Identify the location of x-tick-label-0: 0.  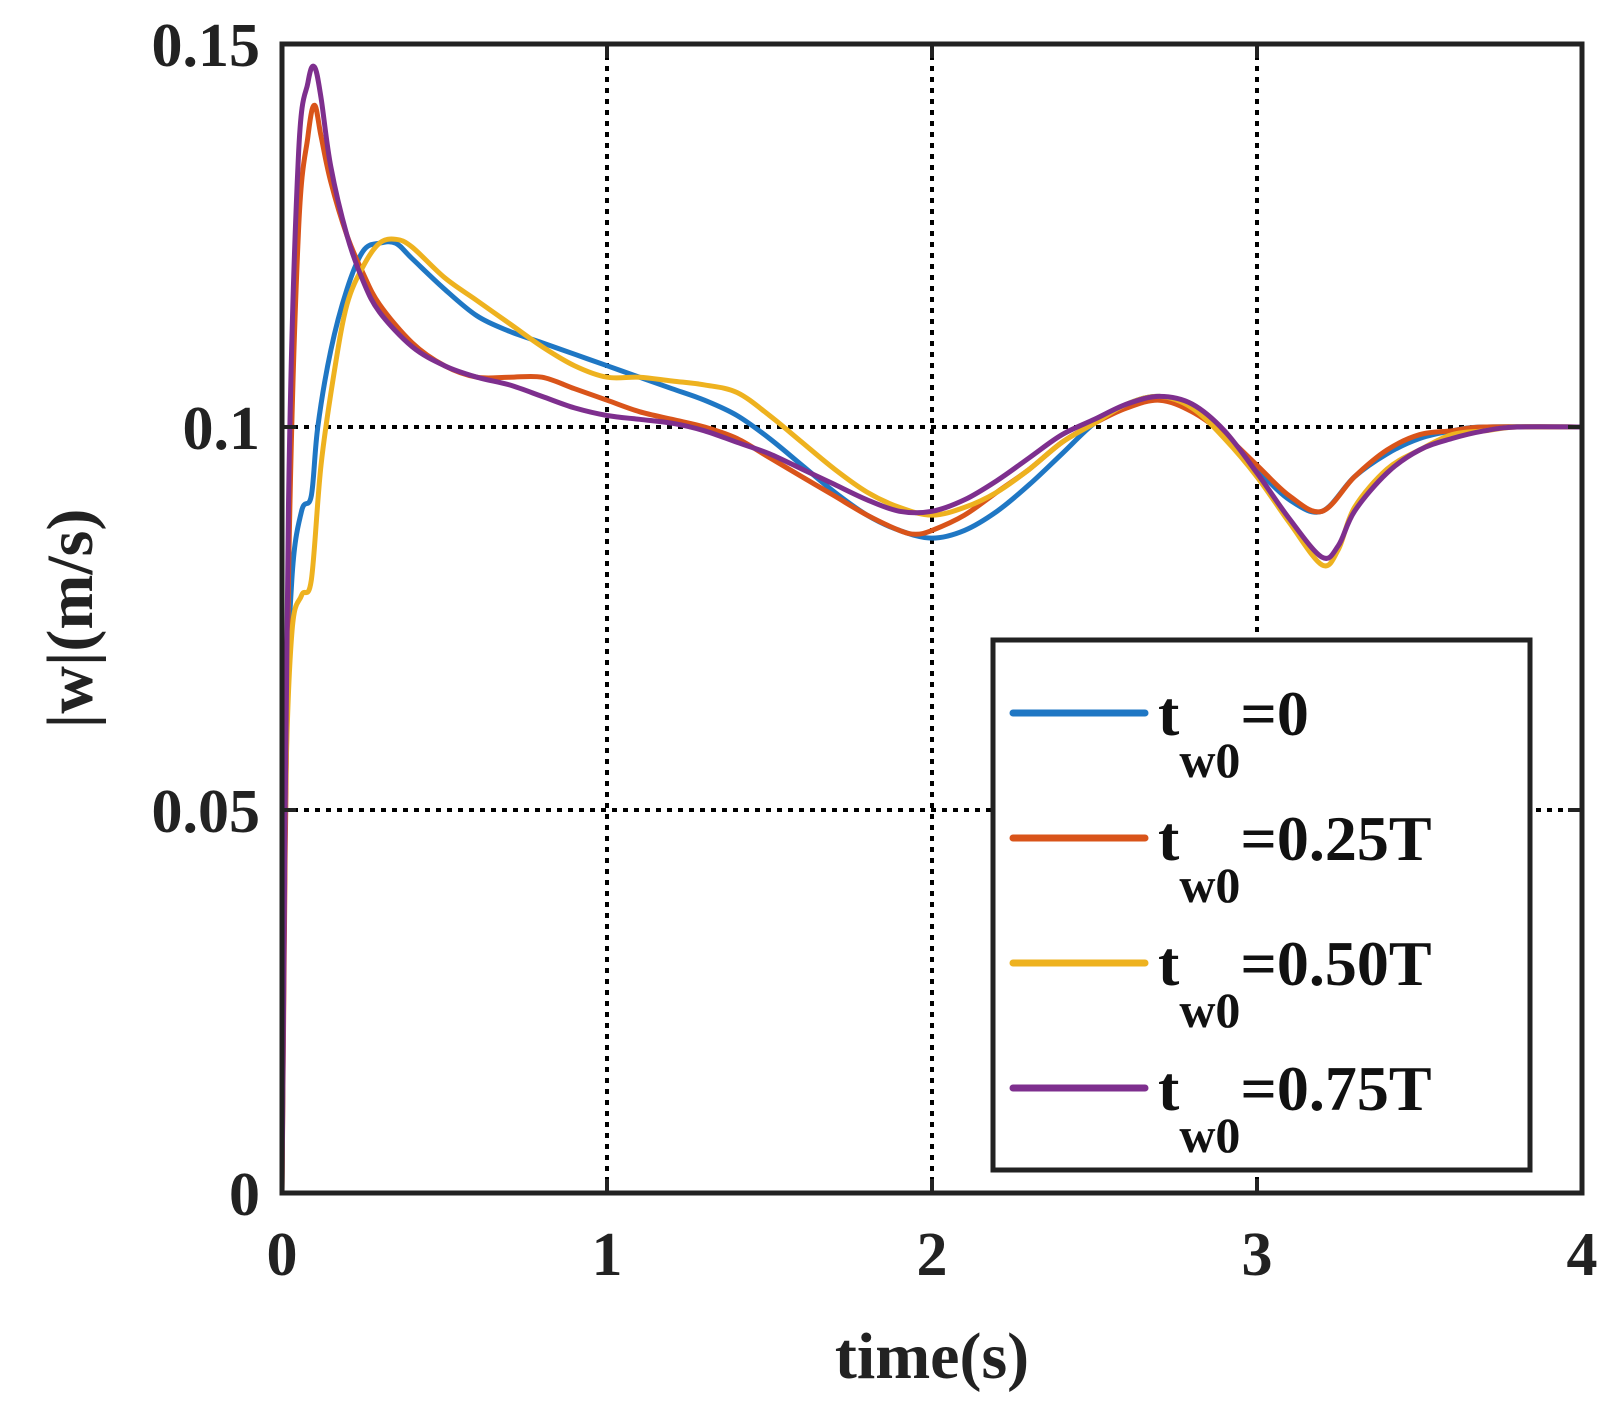
(282, 1255).